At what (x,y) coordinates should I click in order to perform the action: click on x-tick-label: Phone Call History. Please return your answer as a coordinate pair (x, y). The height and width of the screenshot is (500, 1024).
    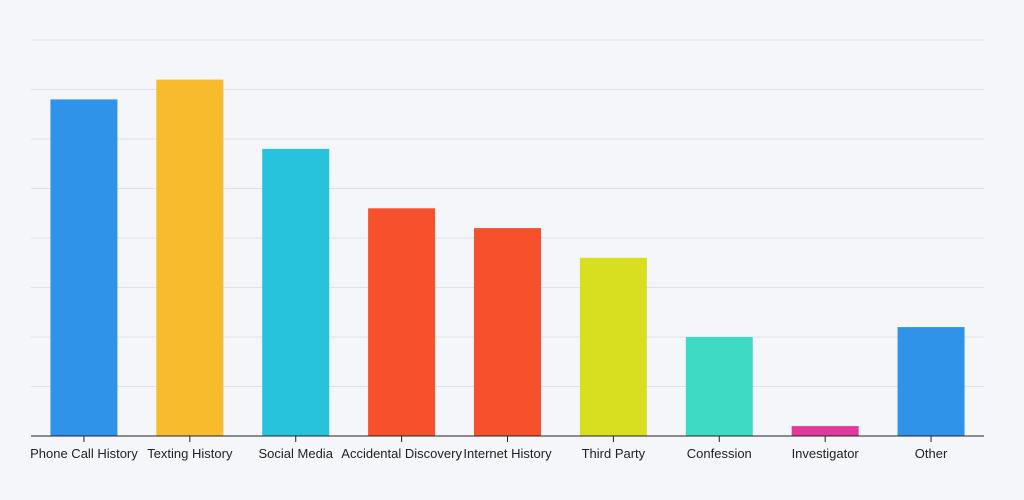
    Looking at the image, I should click on (84, 453).